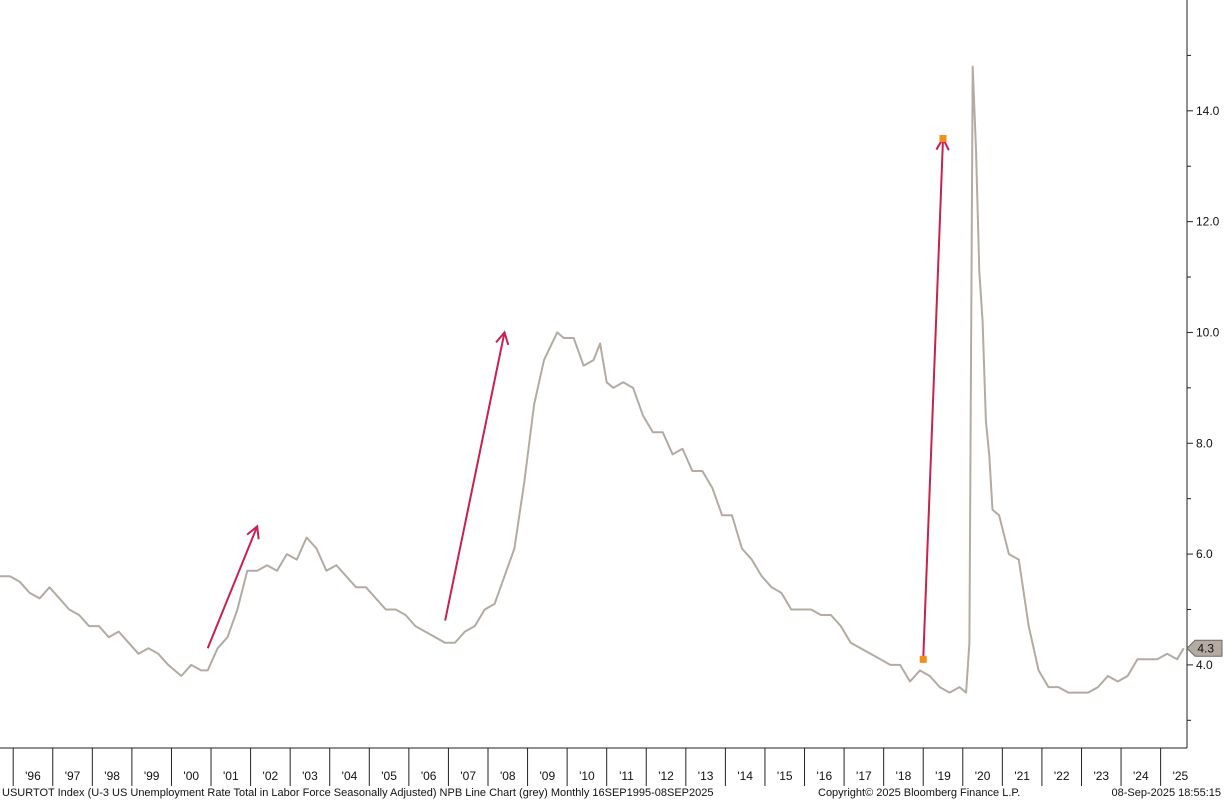  I want to click on last-value-label: 4.3, so click(1205, 648).